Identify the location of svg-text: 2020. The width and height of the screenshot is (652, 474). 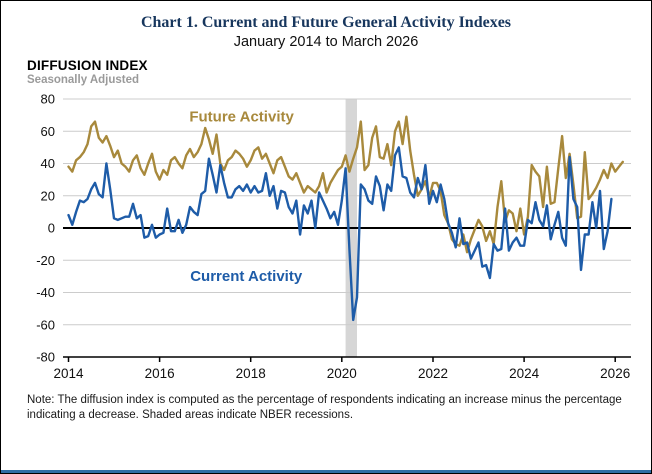
(342, 373).